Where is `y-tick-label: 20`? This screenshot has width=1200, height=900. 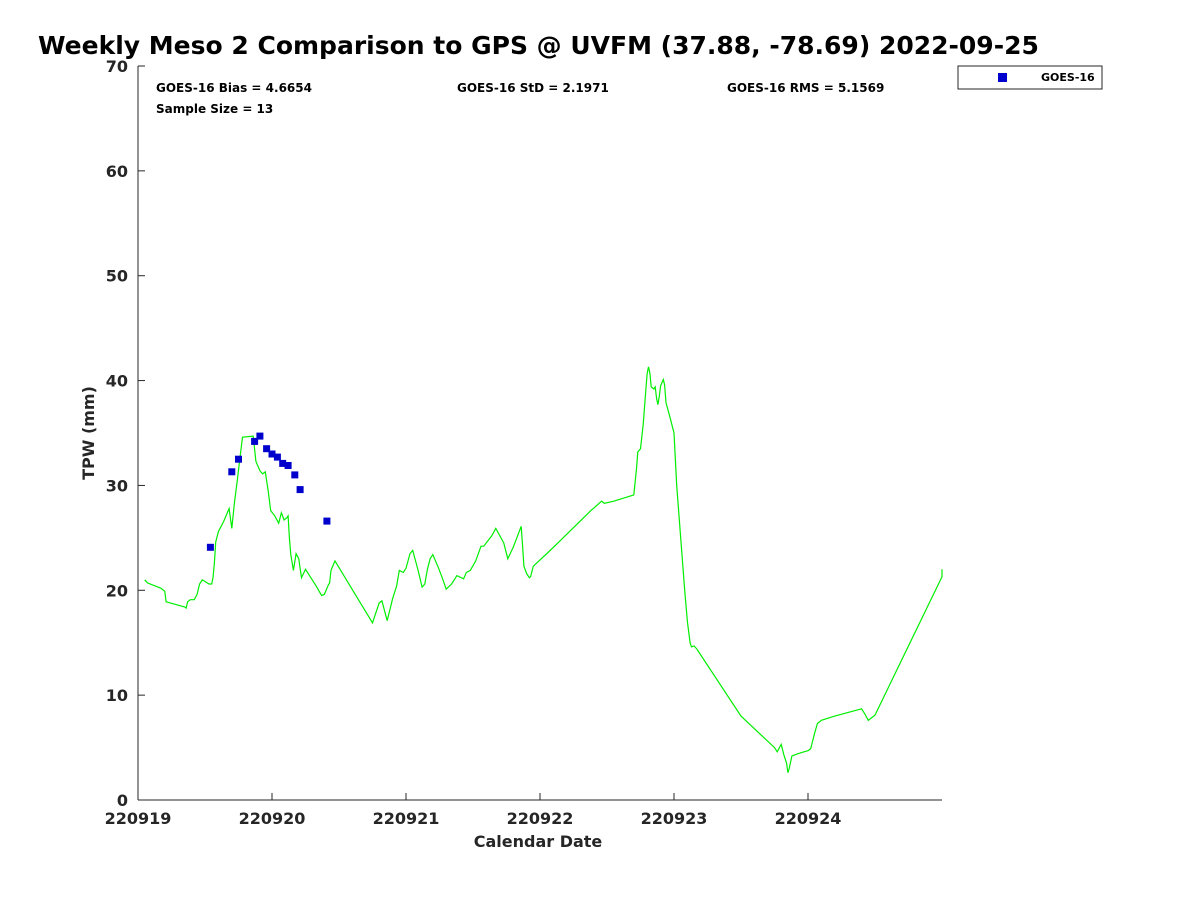 y-tick-label: 20 is located at coordinates (117, 590).